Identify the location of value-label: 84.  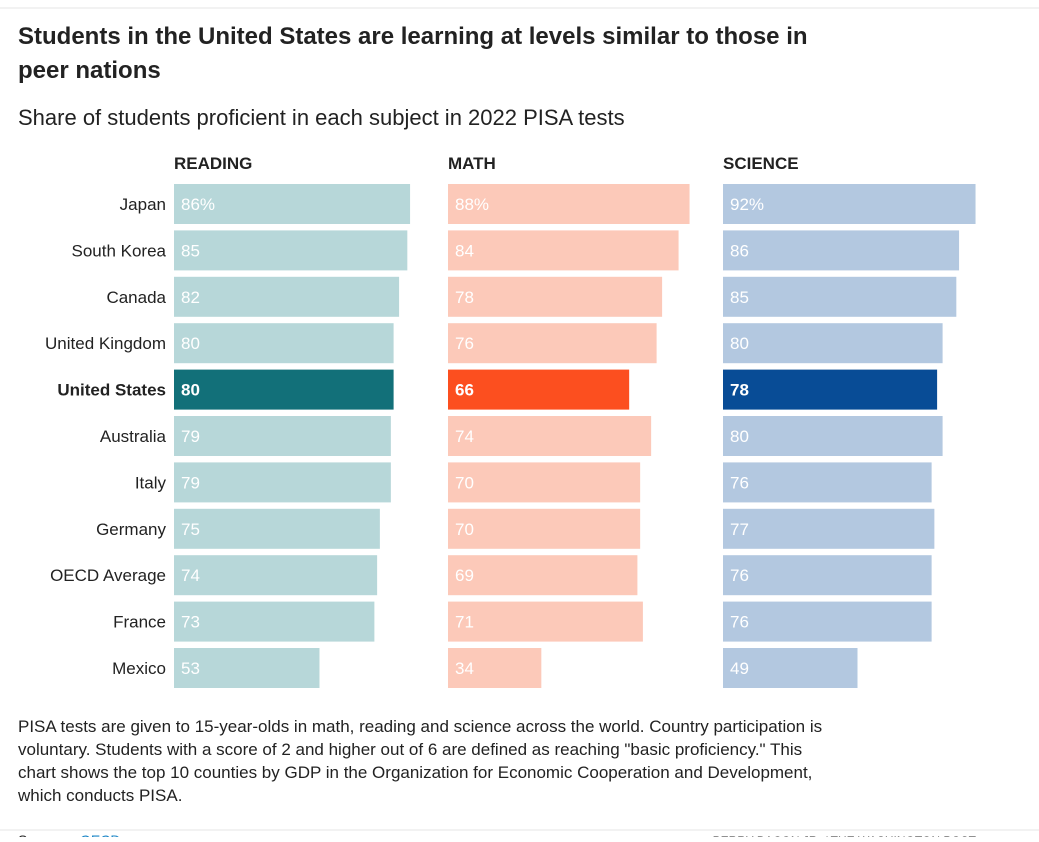
(464, 250).